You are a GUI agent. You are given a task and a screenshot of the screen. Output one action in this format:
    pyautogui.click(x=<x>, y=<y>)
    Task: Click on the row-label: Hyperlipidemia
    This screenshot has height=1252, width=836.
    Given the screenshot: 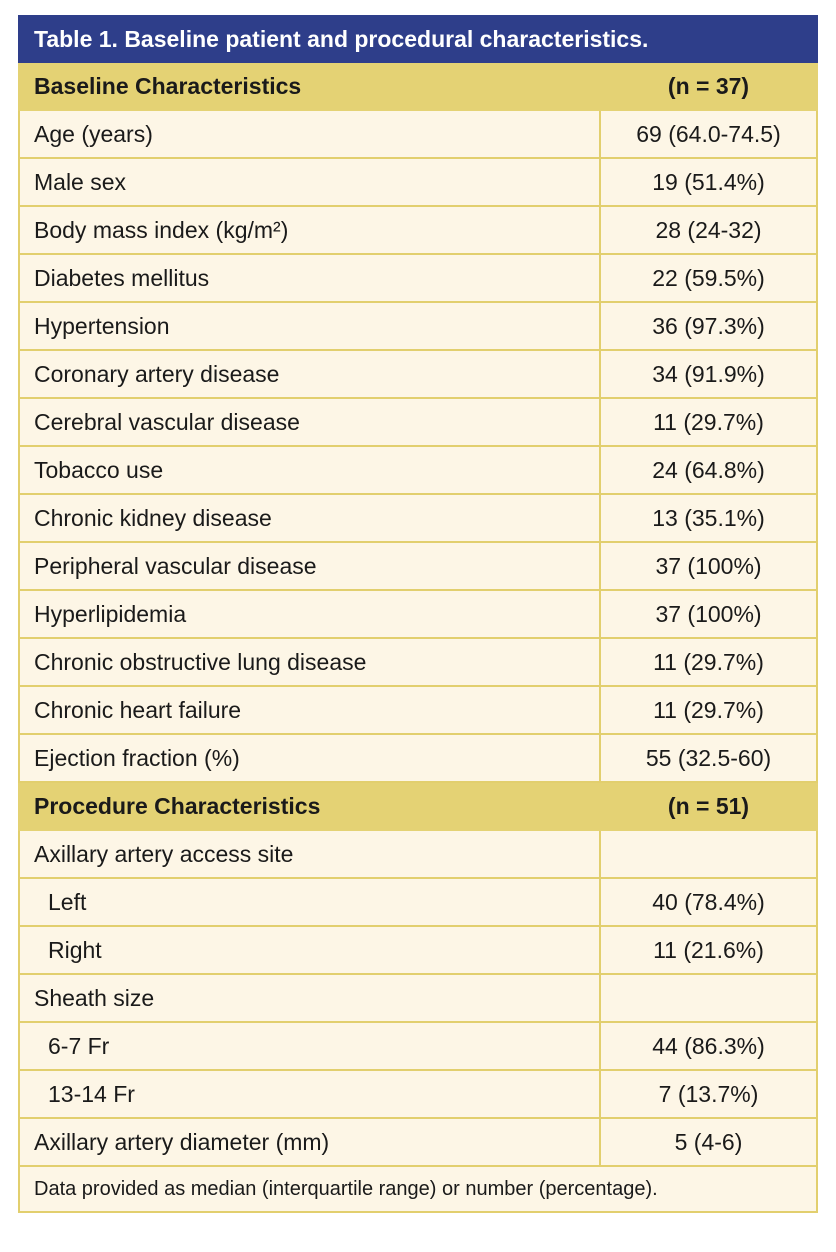 What is the action you would take?
    pyautogui.click(x=310, y=614)
    